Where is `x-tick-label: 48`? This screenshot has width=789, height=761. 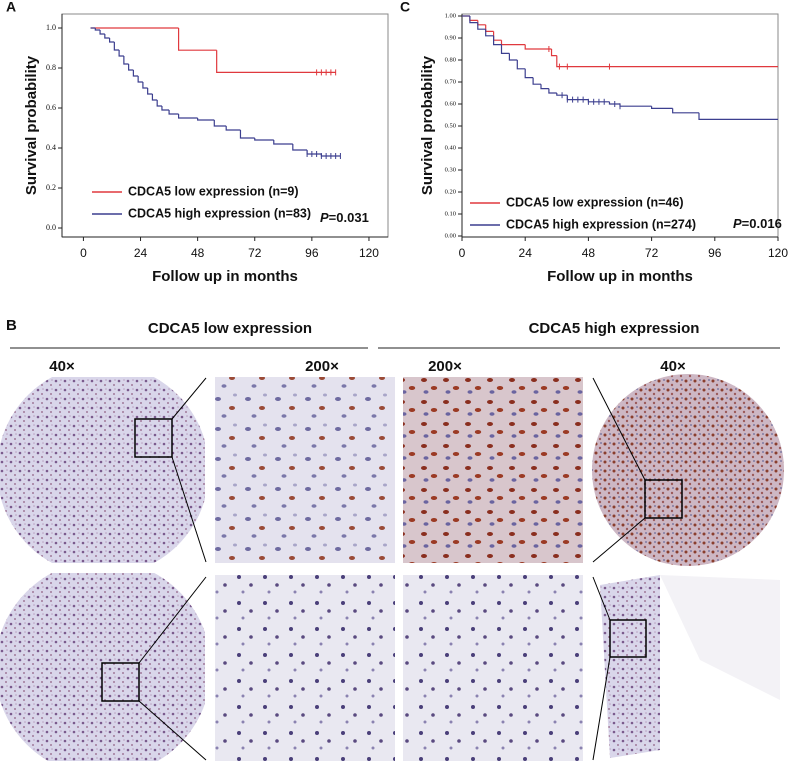 x-tick-label: 48 is located at coordinates (589, 253).